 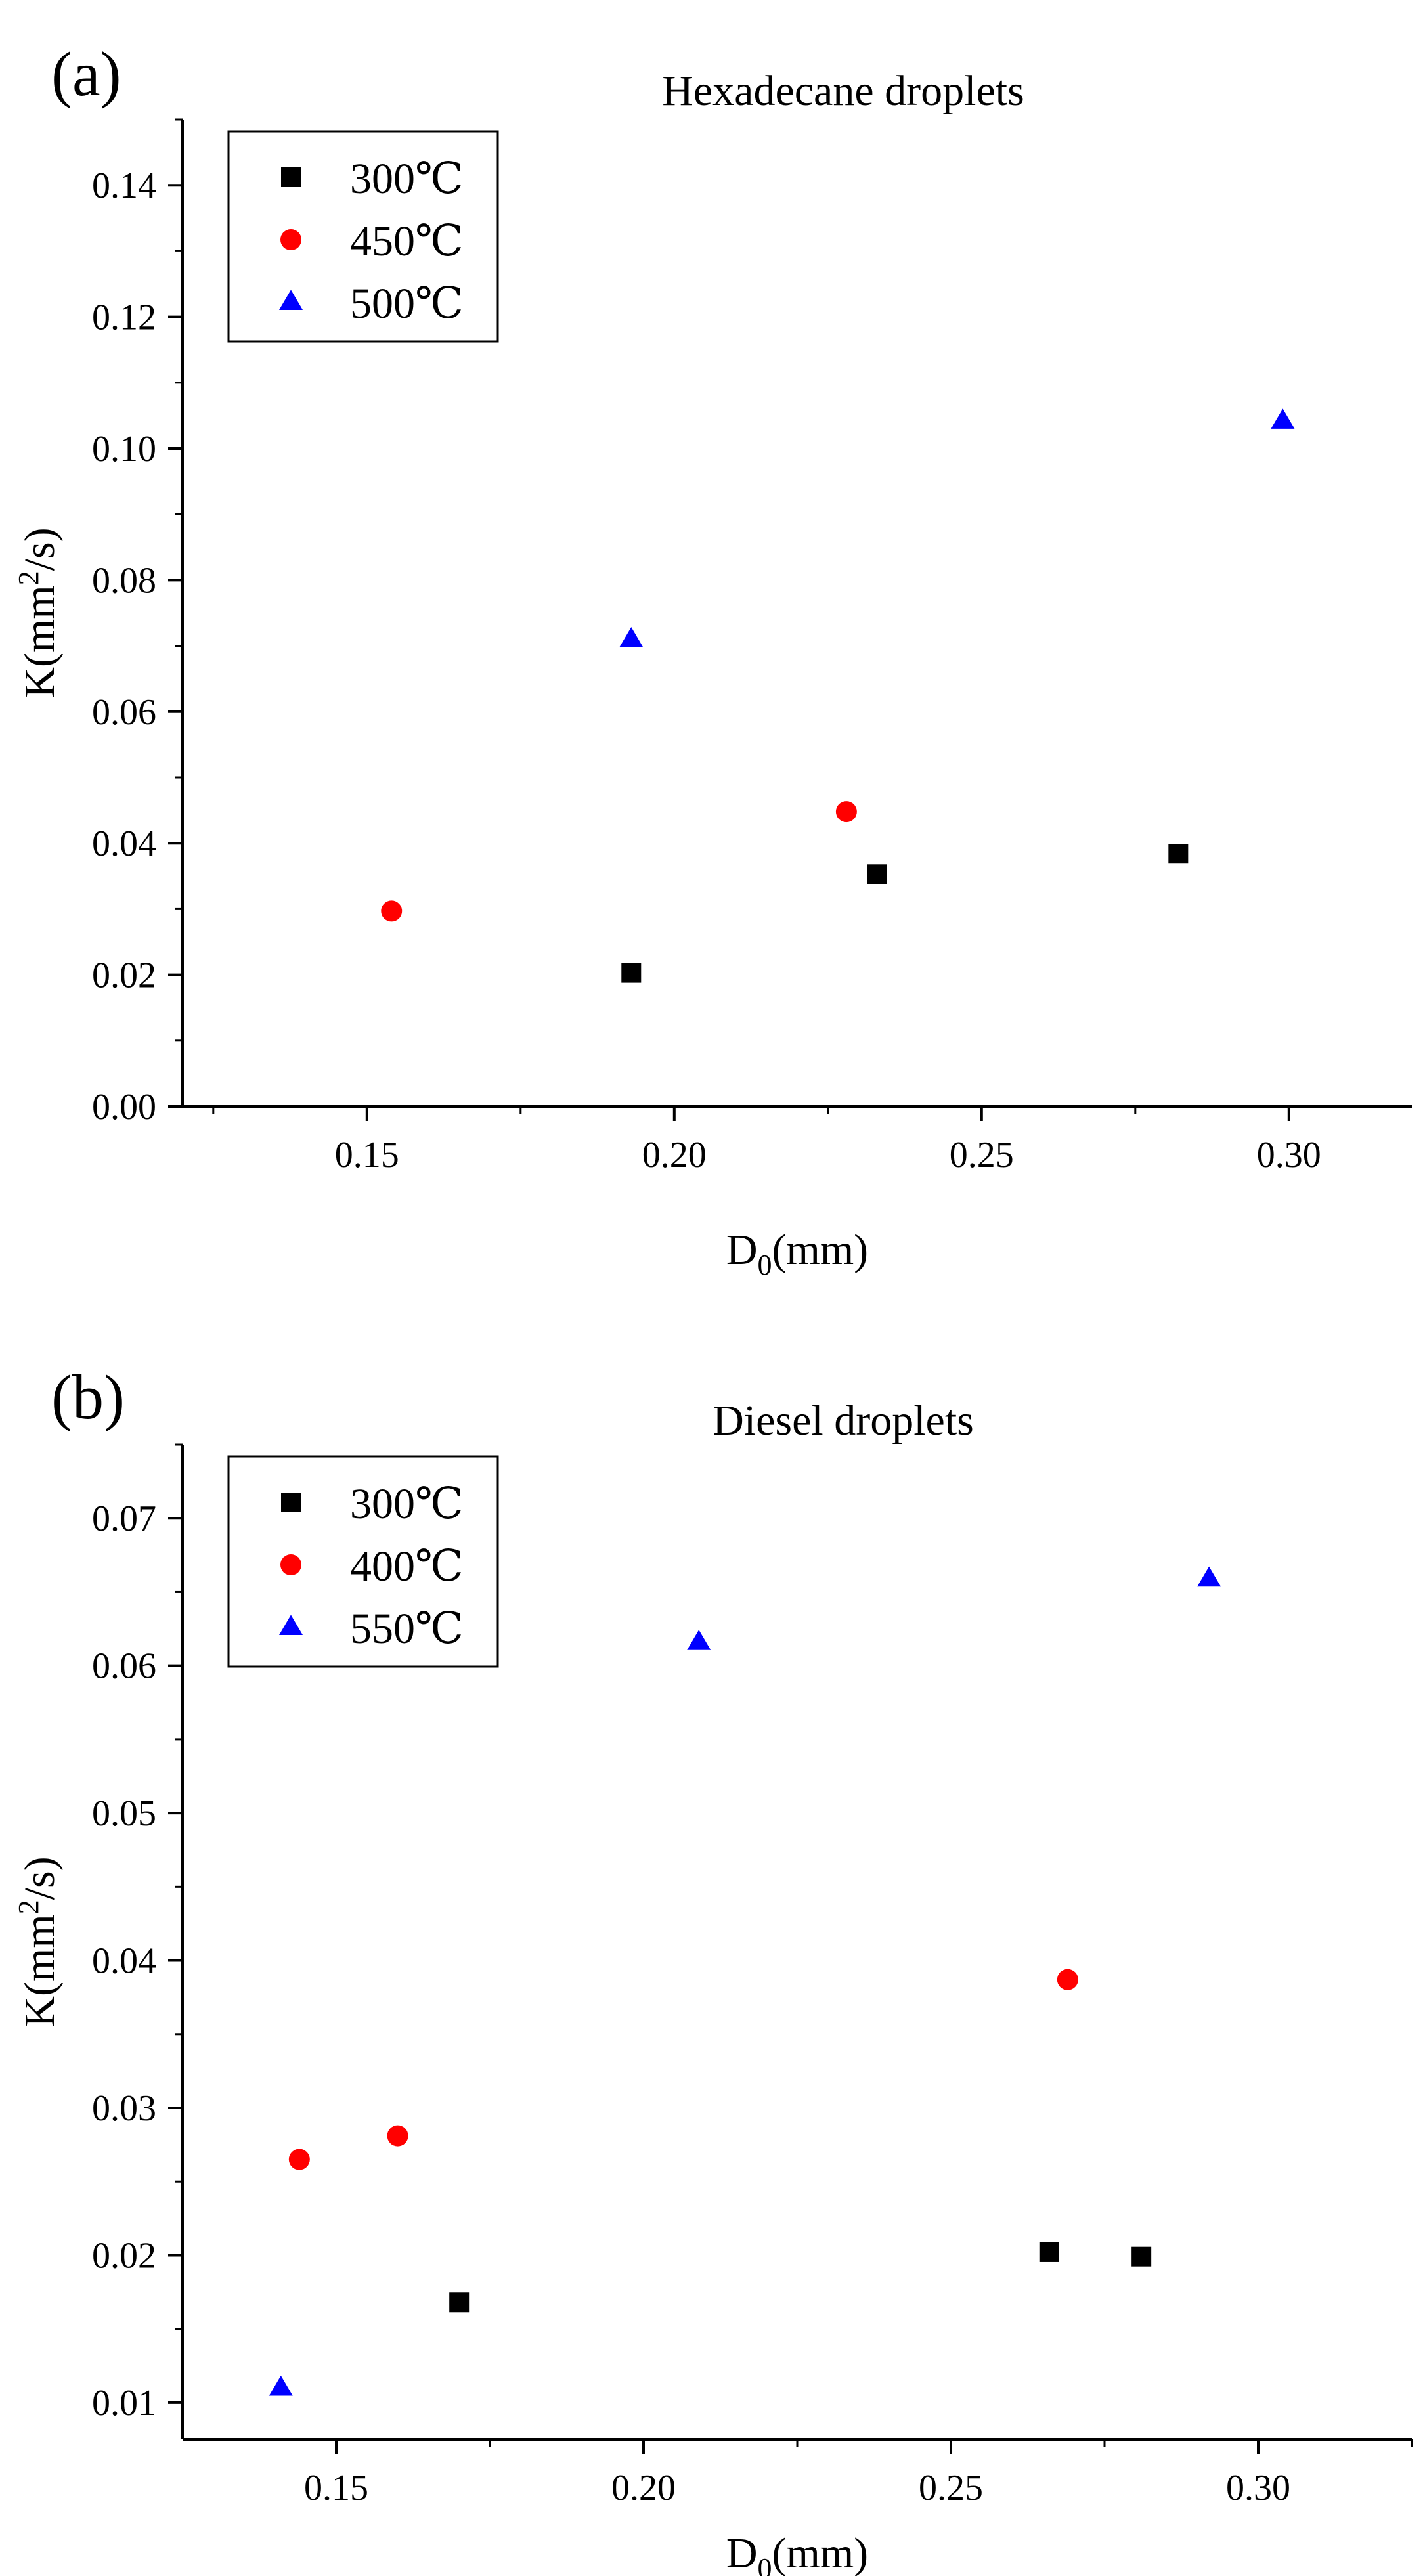 What do you see at coordinates (124, 1518) in the screenshot?
I see `y-tick-label: 0.07` at bounding box center [124, 1518].